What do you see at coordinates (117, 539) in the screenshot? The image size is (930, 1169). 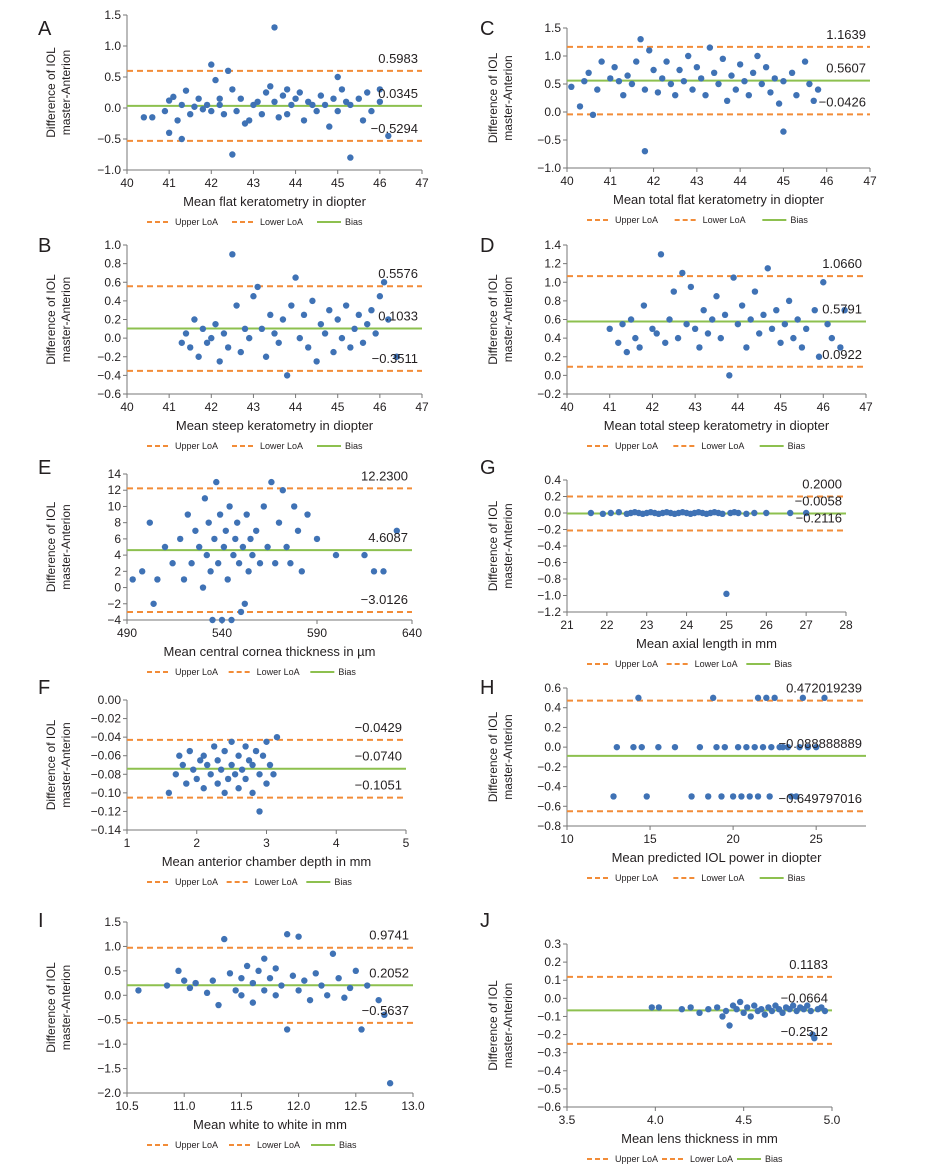 I see `y-tick-label: 6` at bounding box center [117, 539].